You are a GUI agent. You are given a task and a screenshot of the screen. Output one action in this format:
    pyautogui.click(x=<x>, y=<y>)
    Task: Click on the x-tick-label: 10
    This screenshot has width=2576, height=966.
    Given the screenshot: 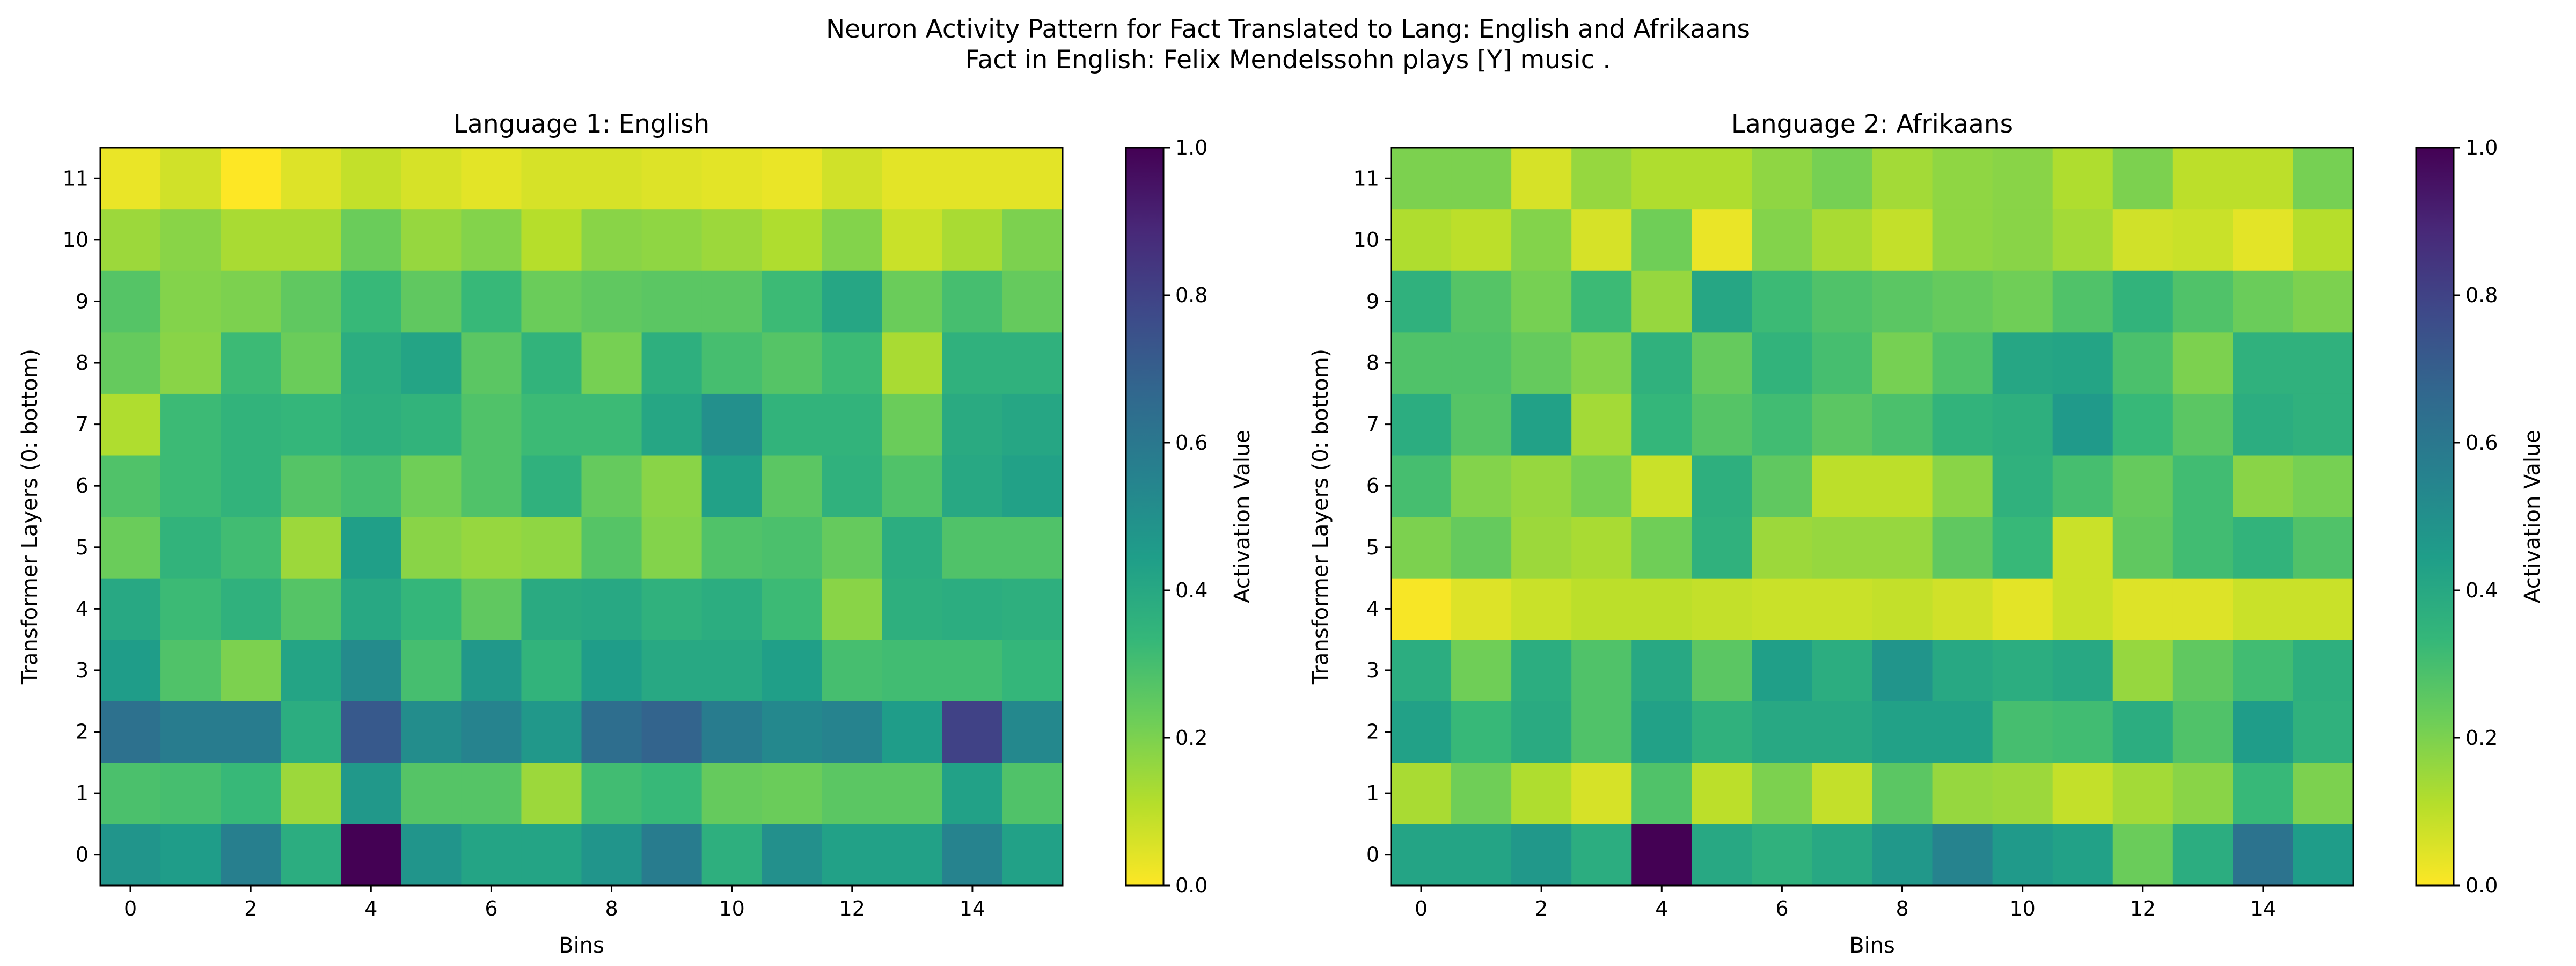 What is the action you would take?
    pyautogui.click(x=731, y=908)
    